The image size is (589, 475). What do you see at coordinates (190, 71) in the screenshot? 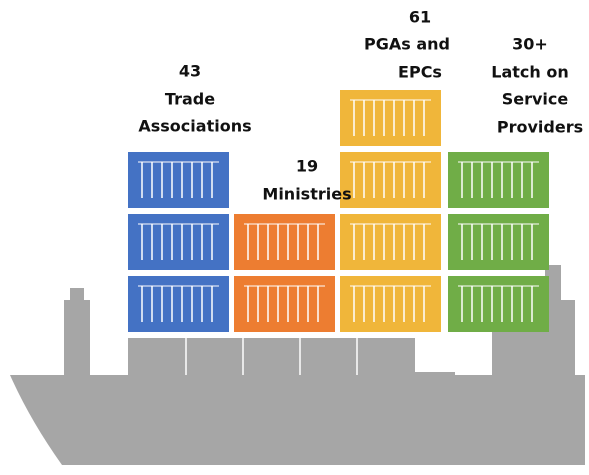
I see `group-number: 43` at bounding box center [190, 71].